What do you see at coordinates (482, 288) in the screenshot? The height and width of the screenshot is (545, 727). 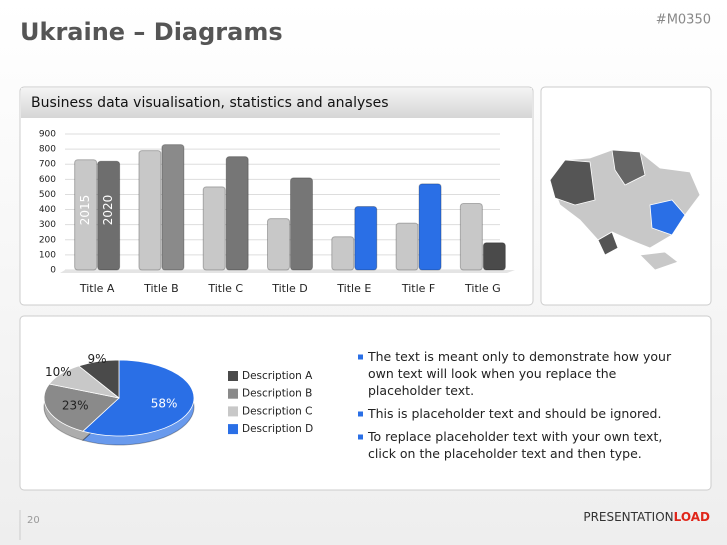 I see `x-tick-label: Title G` at bounding box center [482, 288].